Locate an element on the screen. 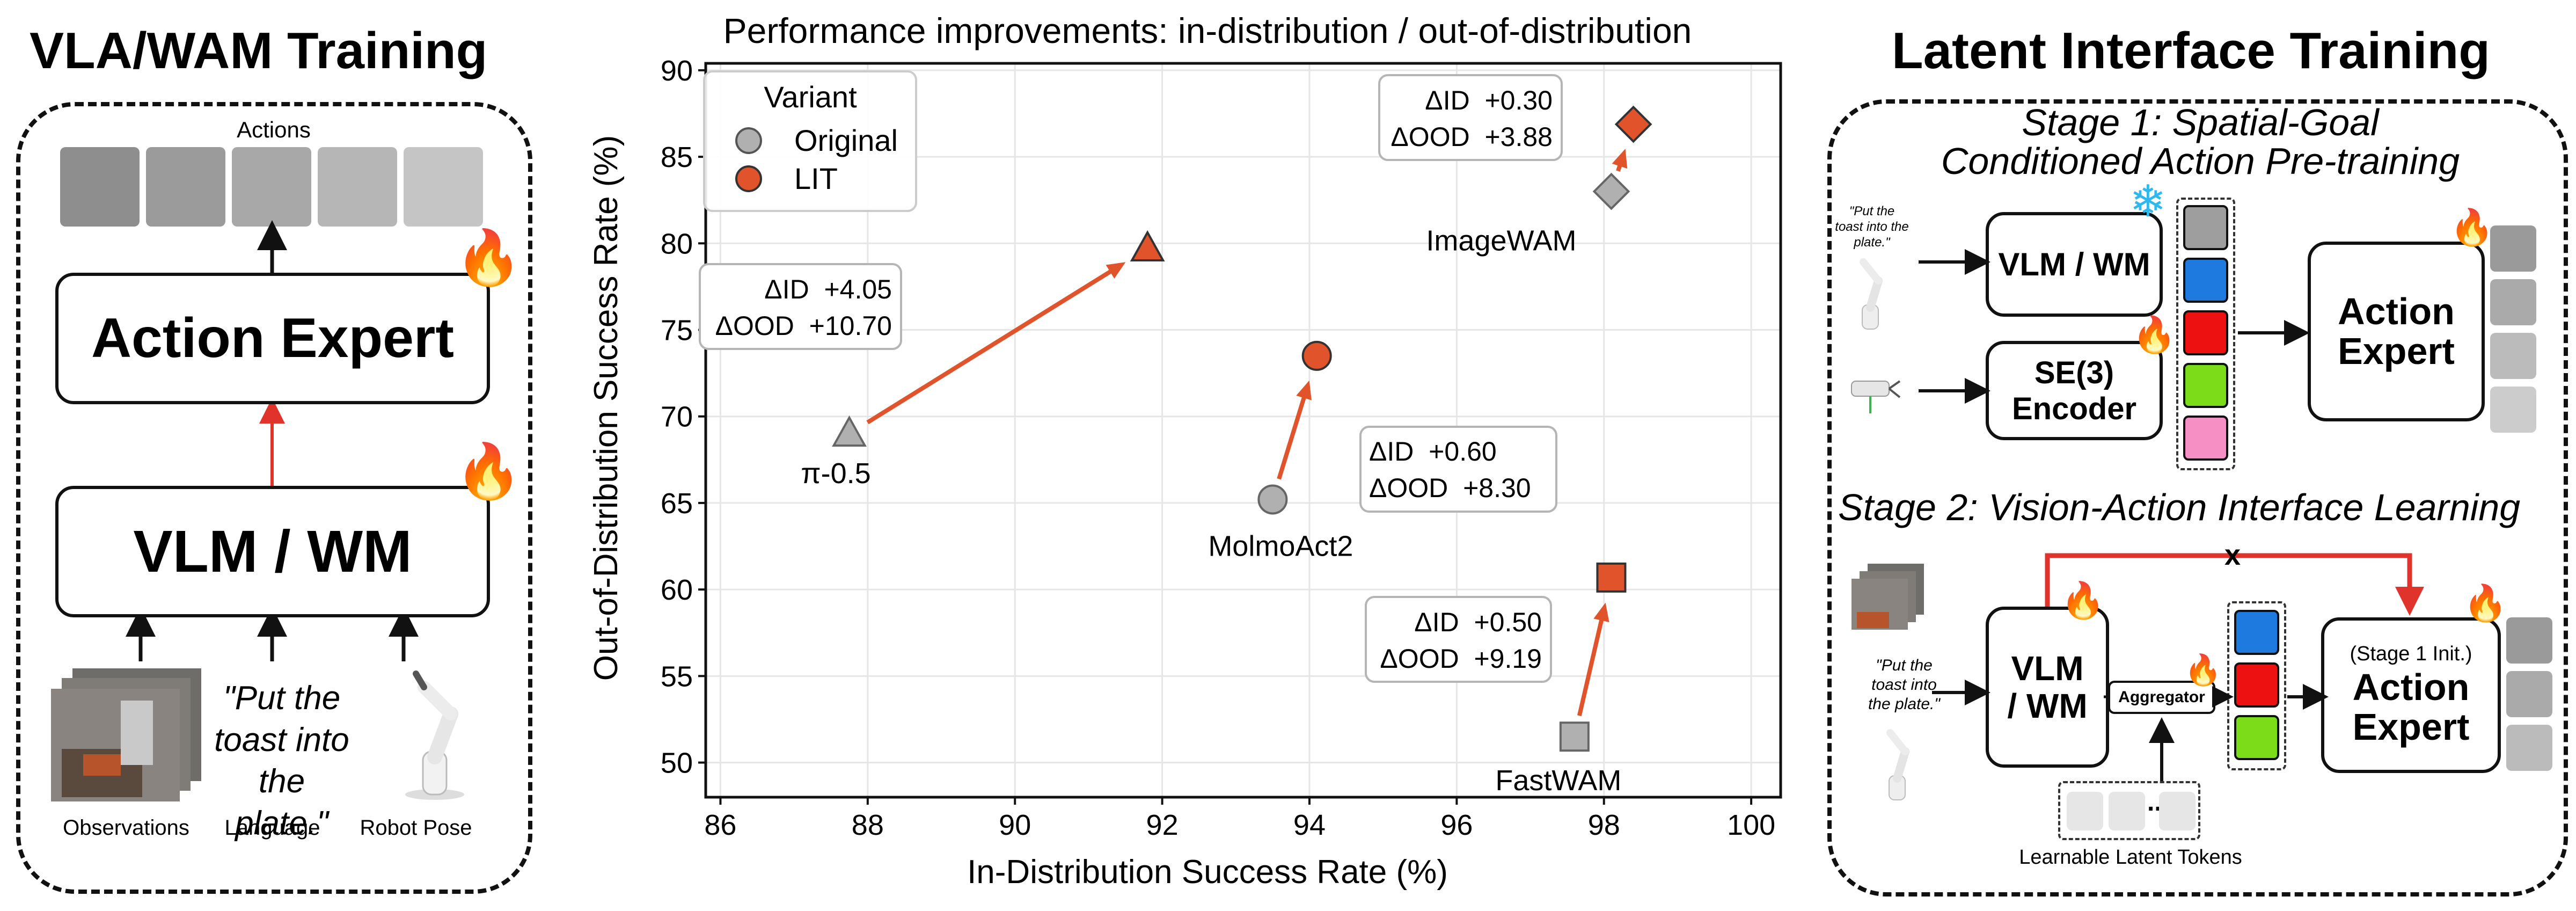 The width and height of the screenshot is (2576, 911). stage1-vlm-label: VLM / WM is located at coordinates (2074, 264).